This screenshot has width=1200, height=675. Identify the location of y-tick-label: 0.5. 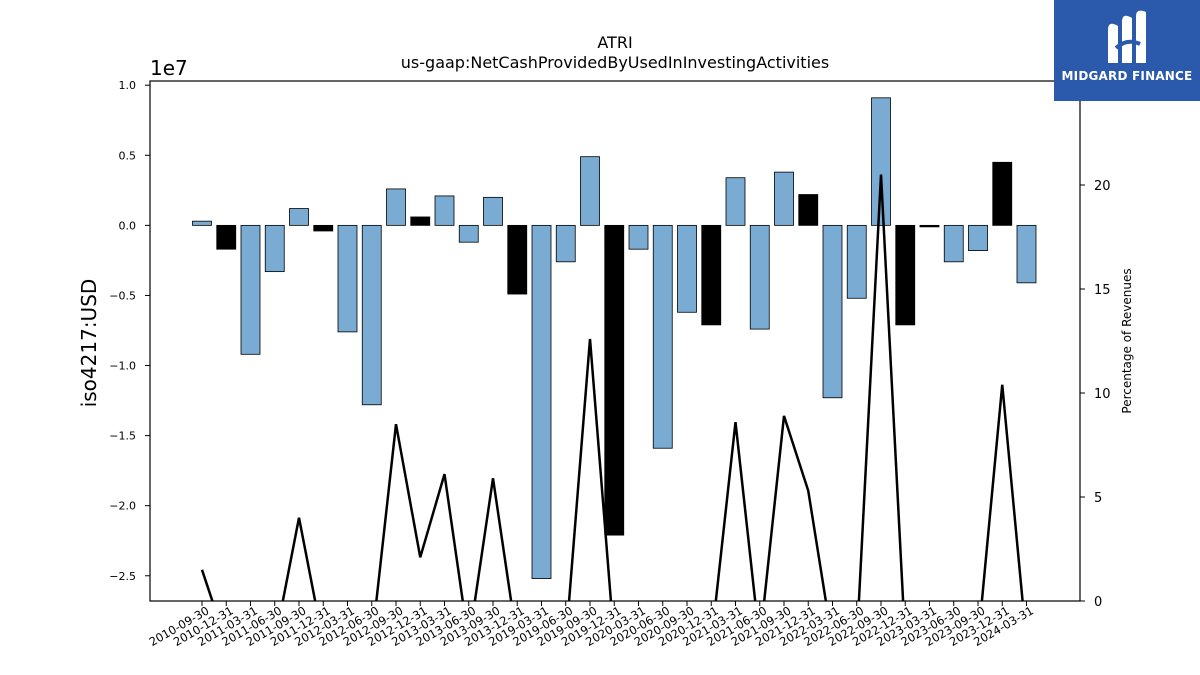
(128, 155).